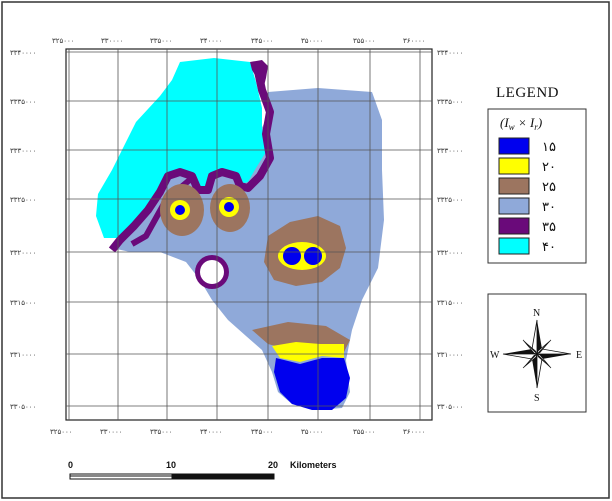 This screenshot has height=501, width=612. I want to click on legend-subtitle-sub-r: r, so click(536, 127).